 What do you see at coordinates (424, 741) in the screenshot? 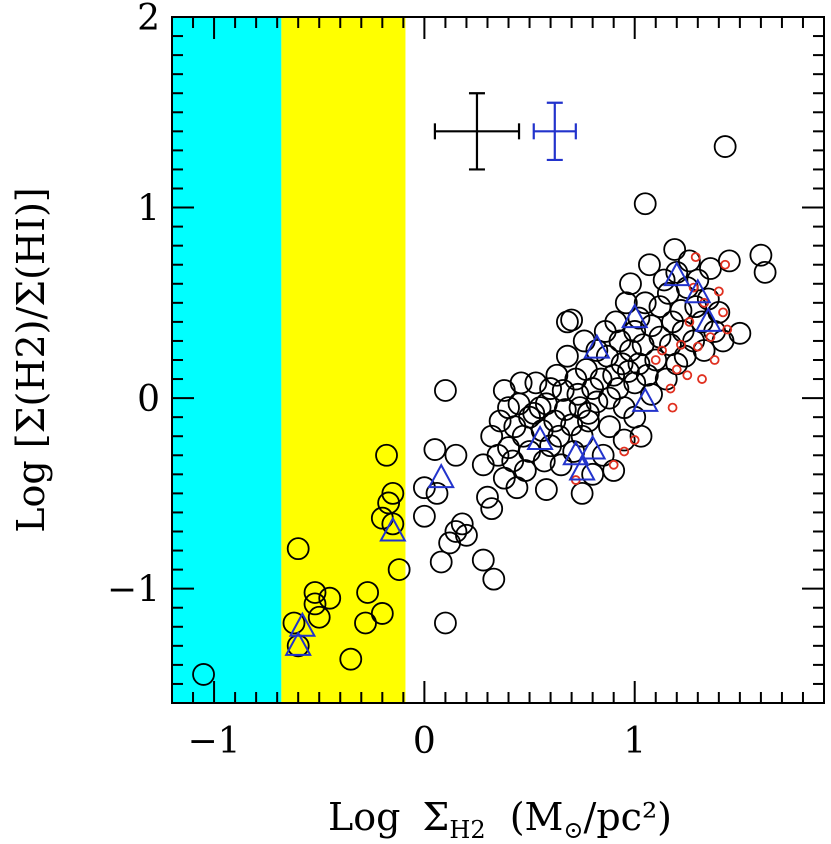
I see `x-tick-label: 0` at bounding box center [424, 741].